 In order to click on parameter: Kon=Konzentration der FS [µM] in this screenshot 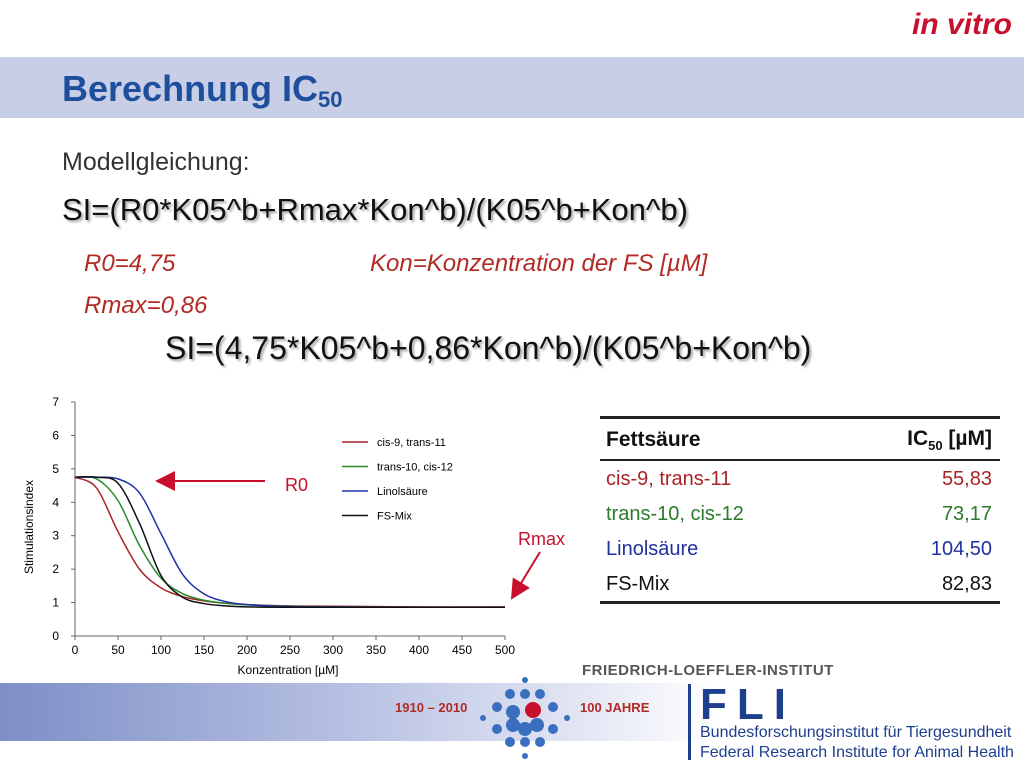, I will do `click(539, 263)`.